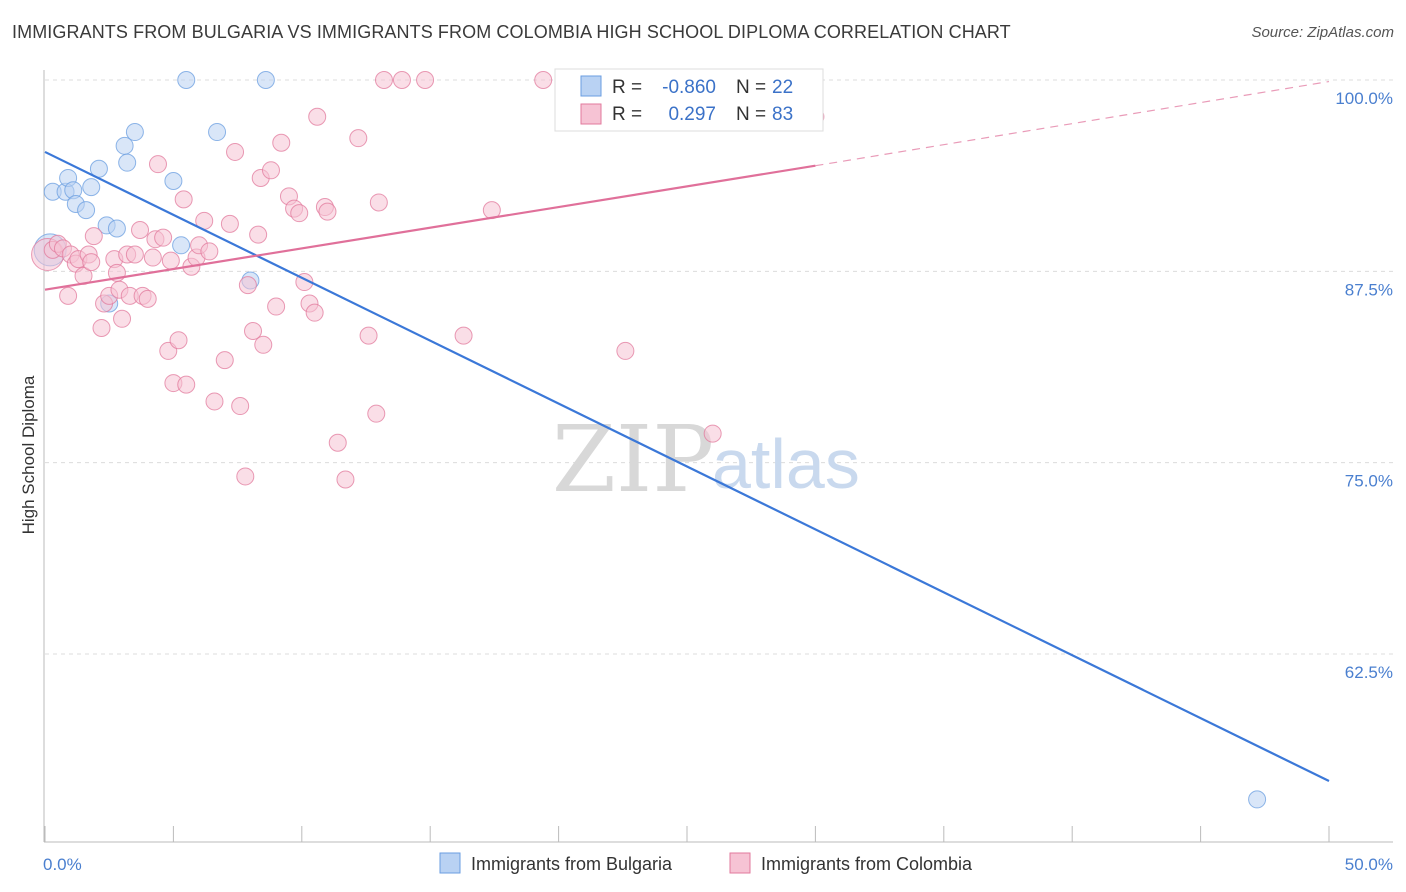 The image size is (1406, 892). Describe the element at coordinates (1369, 672) in the screenshot. I see `y-tick-label-3: 62.5%` at that location.